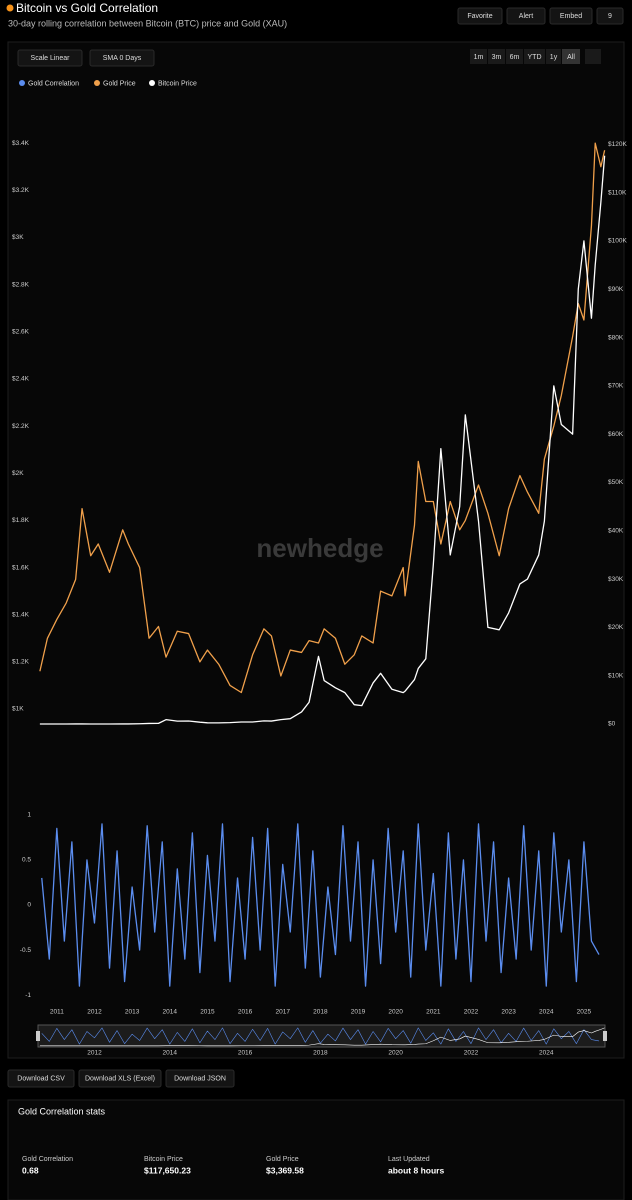 The height and width of the screenshot is (1200, 632). What do you see at coordinates (617, 144) in the screenshot?
I see `y2-tick-label: $120K` at bounding box center [617, 144].